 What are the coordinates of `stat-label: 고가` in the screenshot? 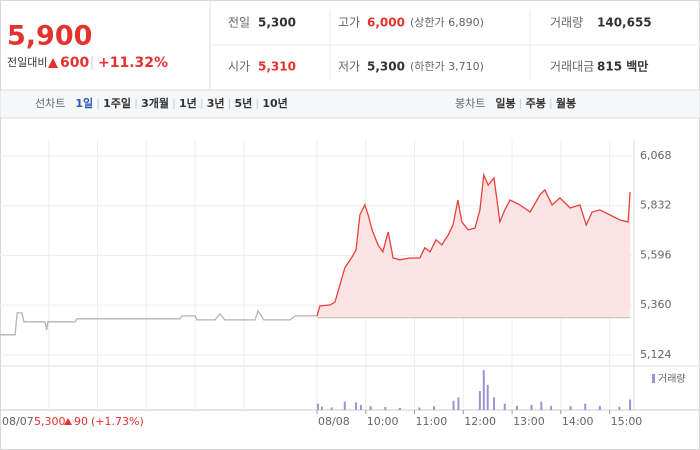 It's located at (349, 23).